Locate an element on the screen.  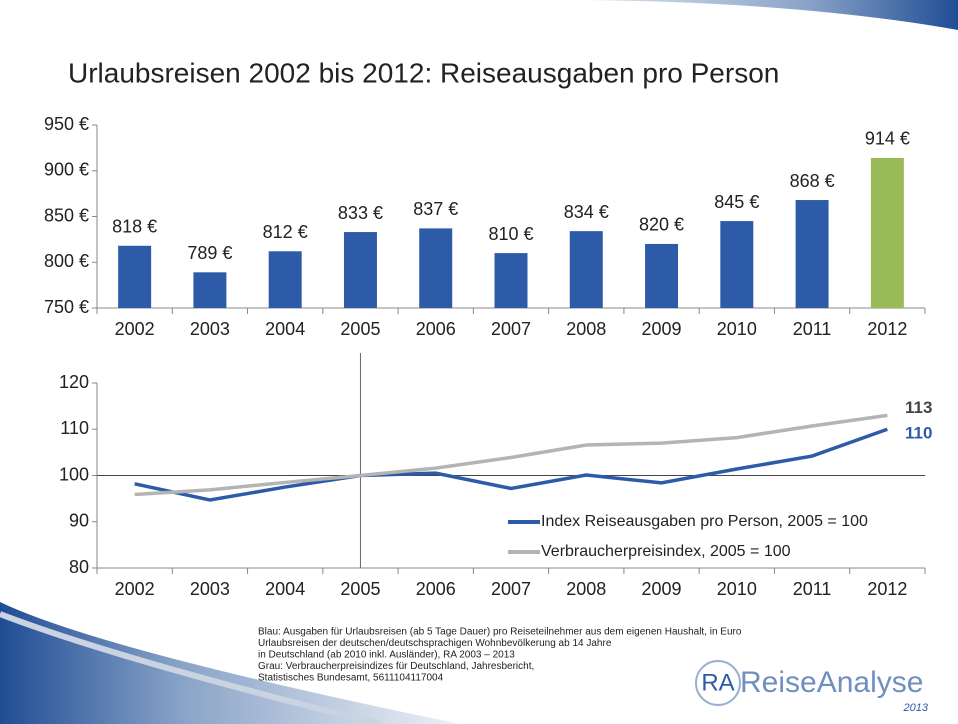
value-label: 914 € is located at coordinates (887, 139).